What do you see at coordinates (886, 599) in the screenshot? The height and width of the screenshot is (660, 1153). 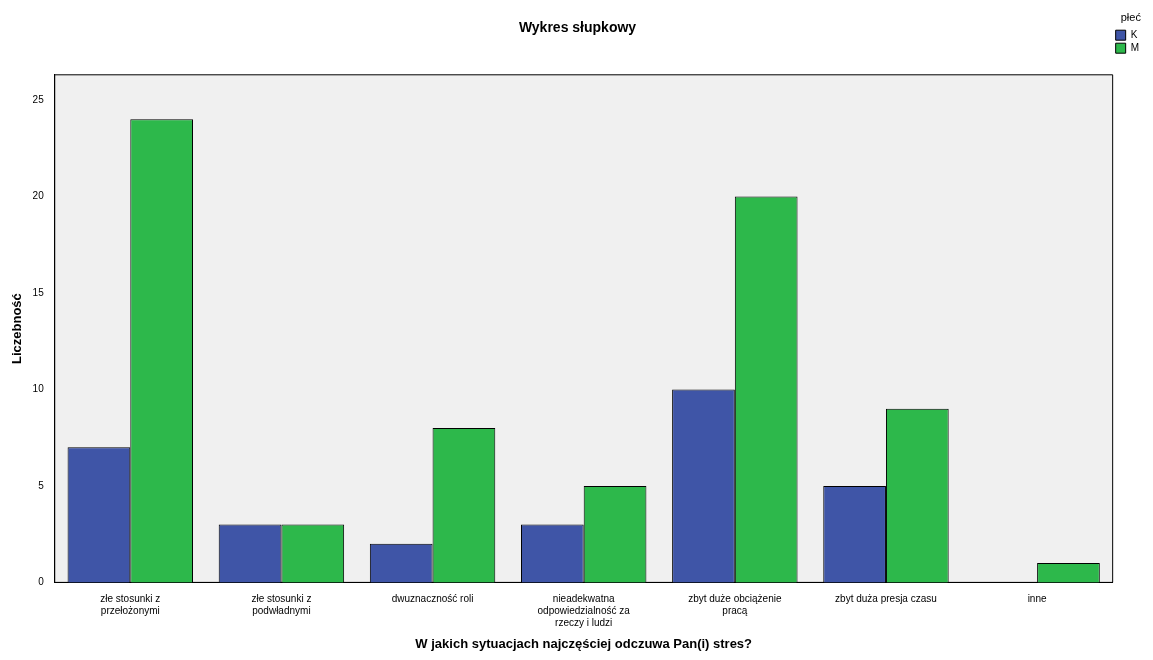 I see `x-tick-label: zbyt duża presja czasu` at bounding box center [886, 599].